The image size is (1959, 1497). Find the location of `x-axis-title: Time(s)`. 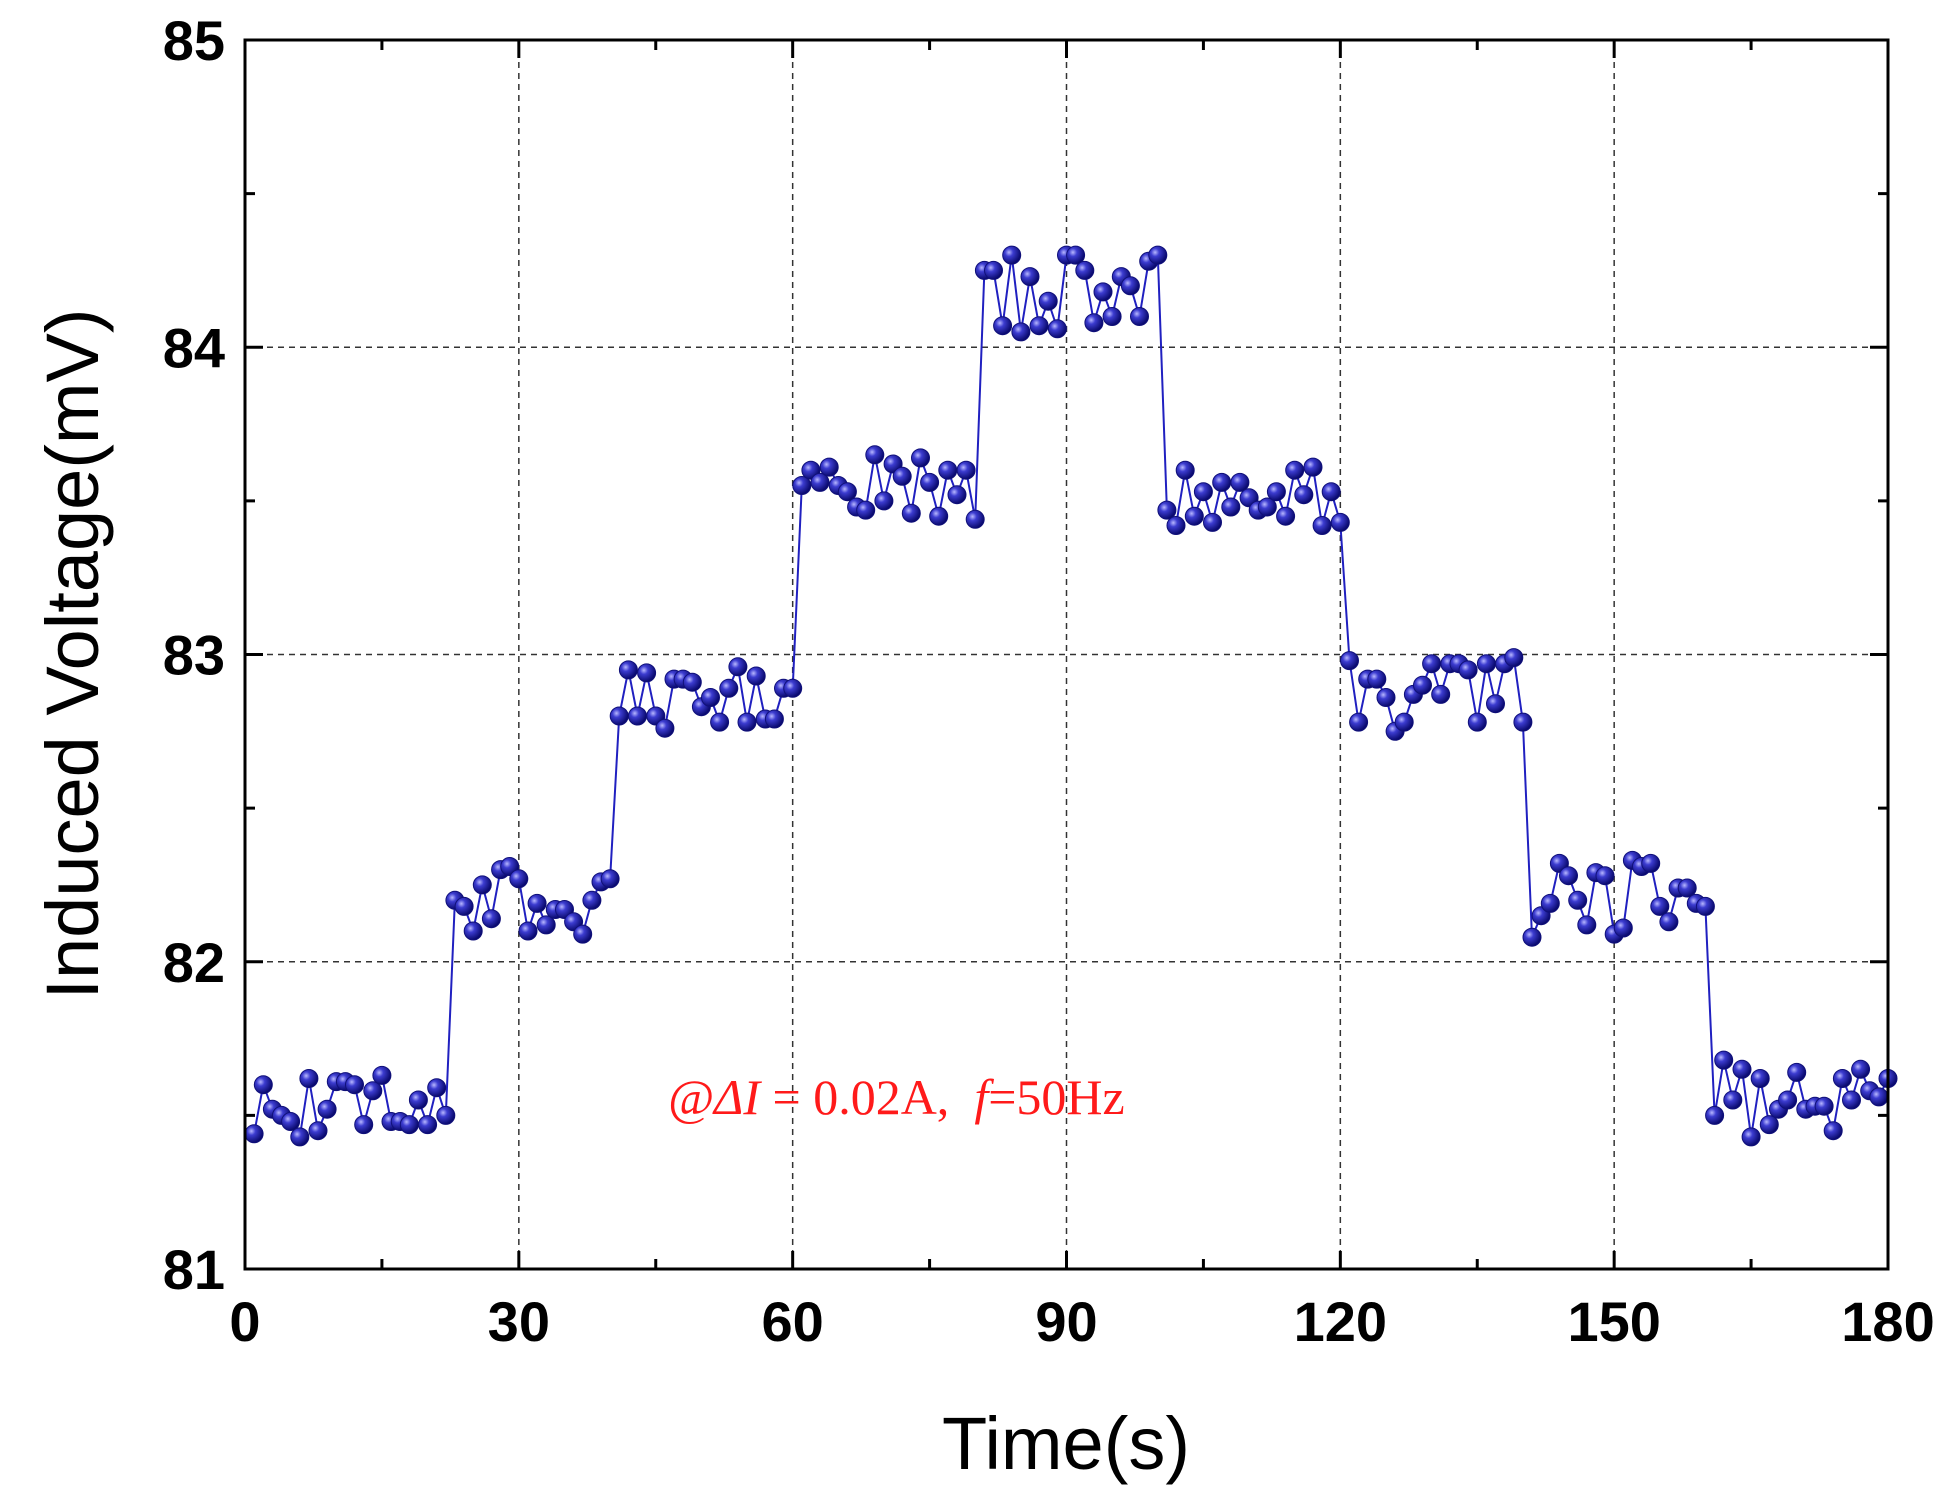

x-axis-title: Time(s) is located at coordinates (1066, 1443).